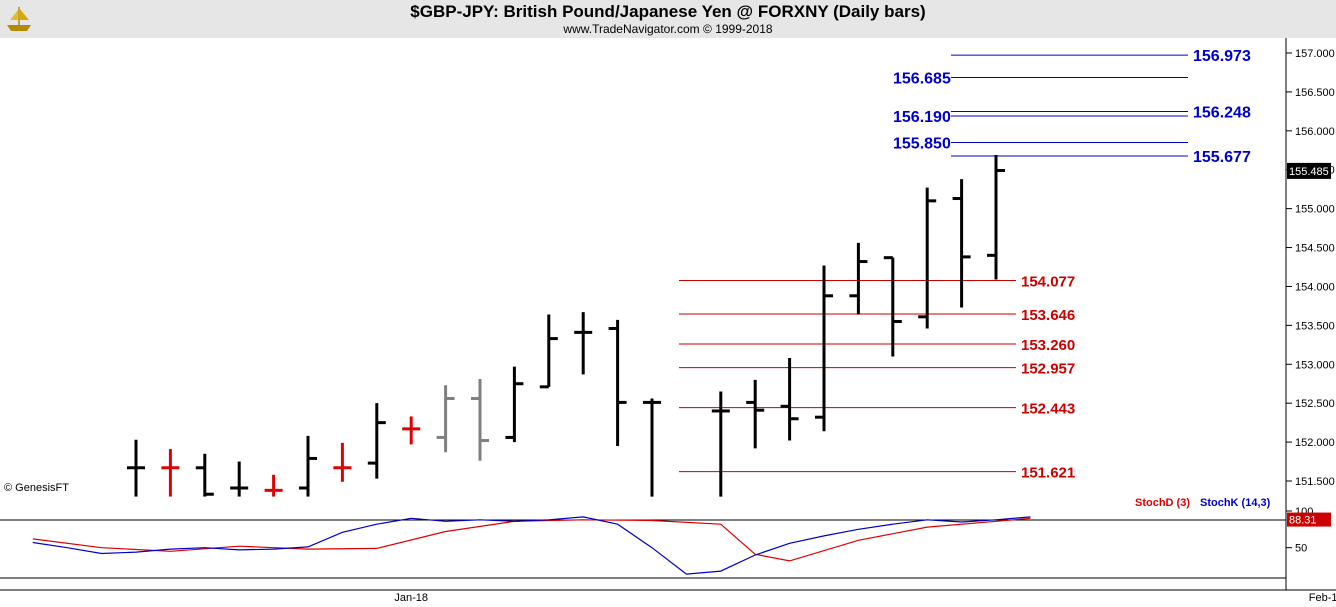 This screenshot has height=607, width=1336. Describe the element at coordinates (1048, 315) in the screenshot. I see `support-label: 153.646` at that location.